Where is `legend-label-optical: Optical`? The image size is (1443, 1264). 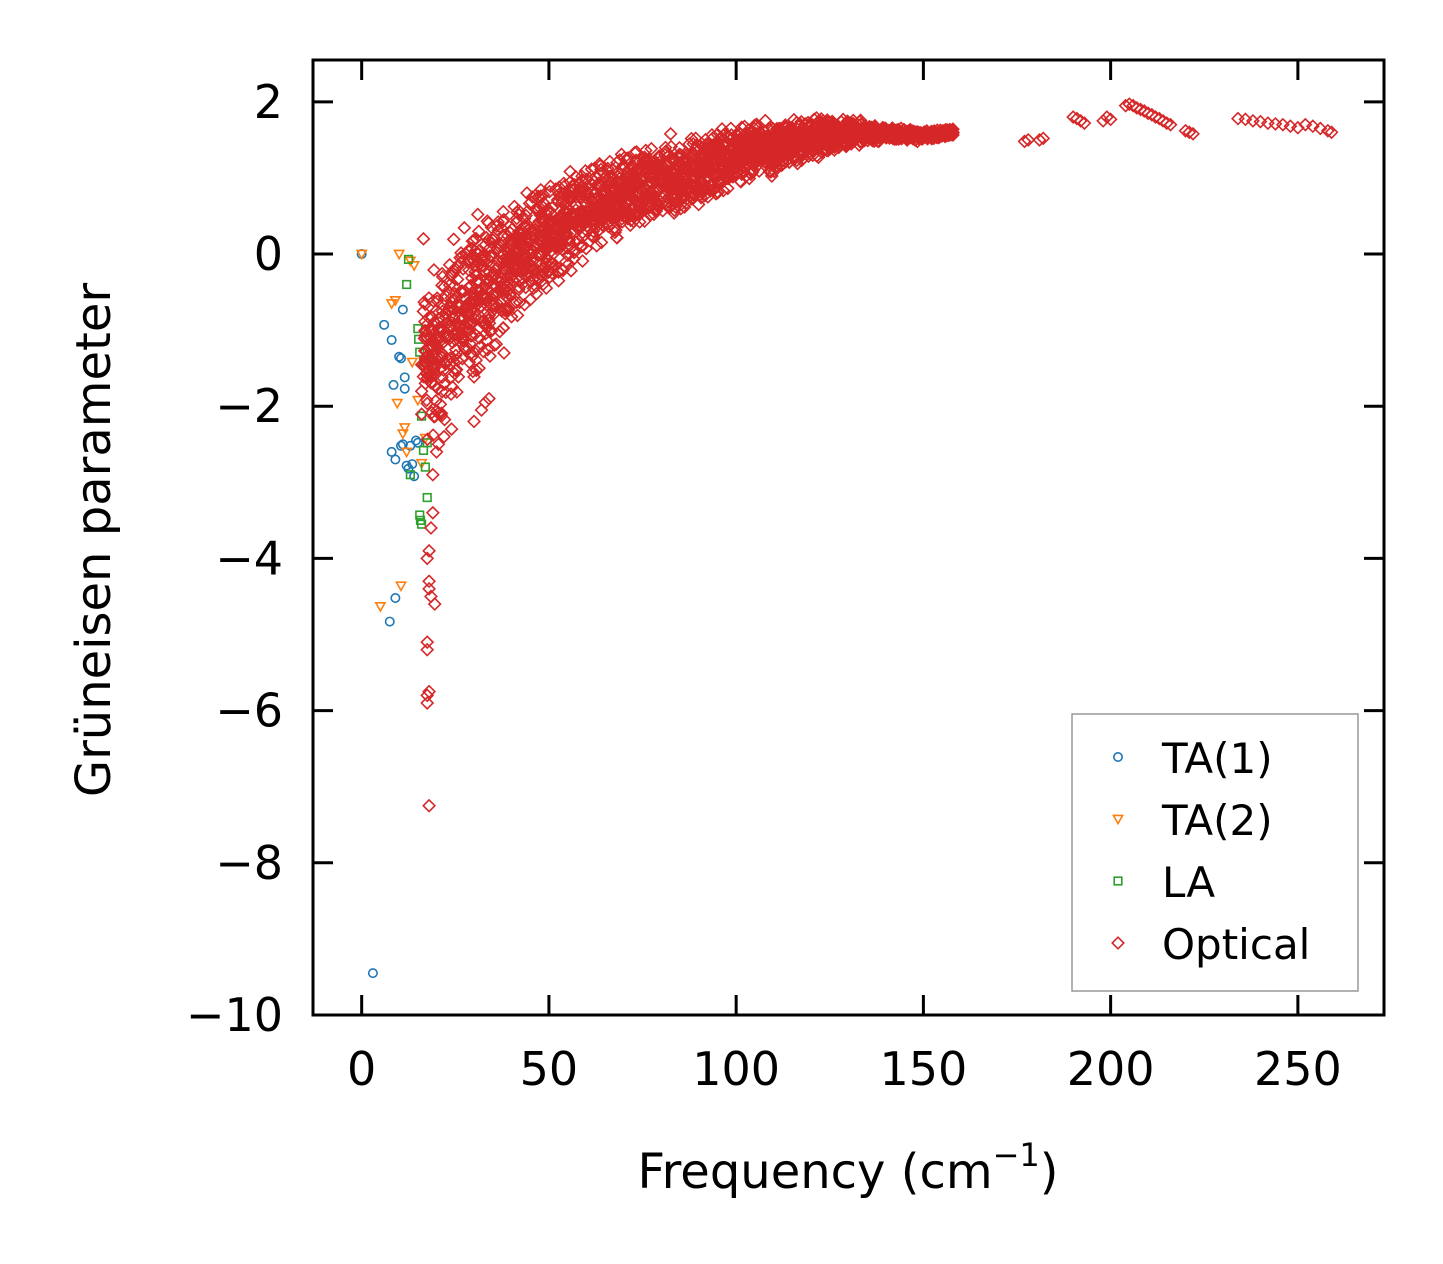 legend-label-optical: Optical is located at coordinates (1236, 944).